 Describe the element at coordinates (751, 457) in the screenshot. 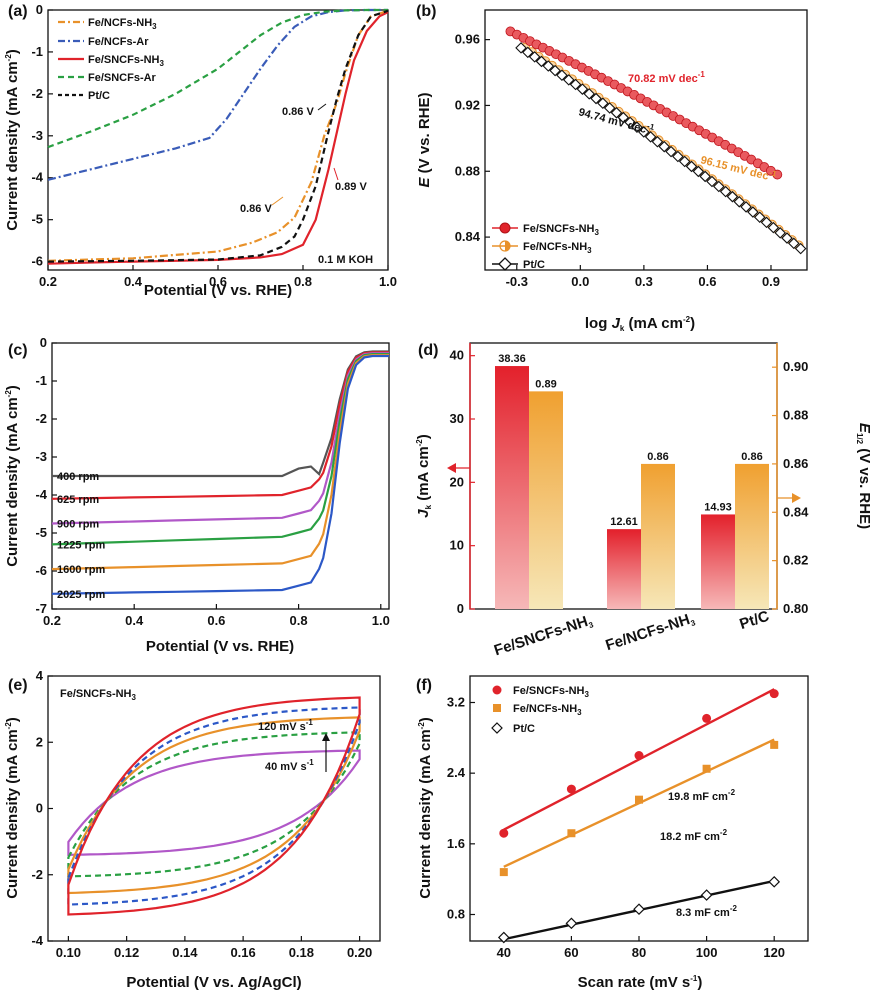

I see `panel-d-value-e12-pt-c: 0.86` at that location.